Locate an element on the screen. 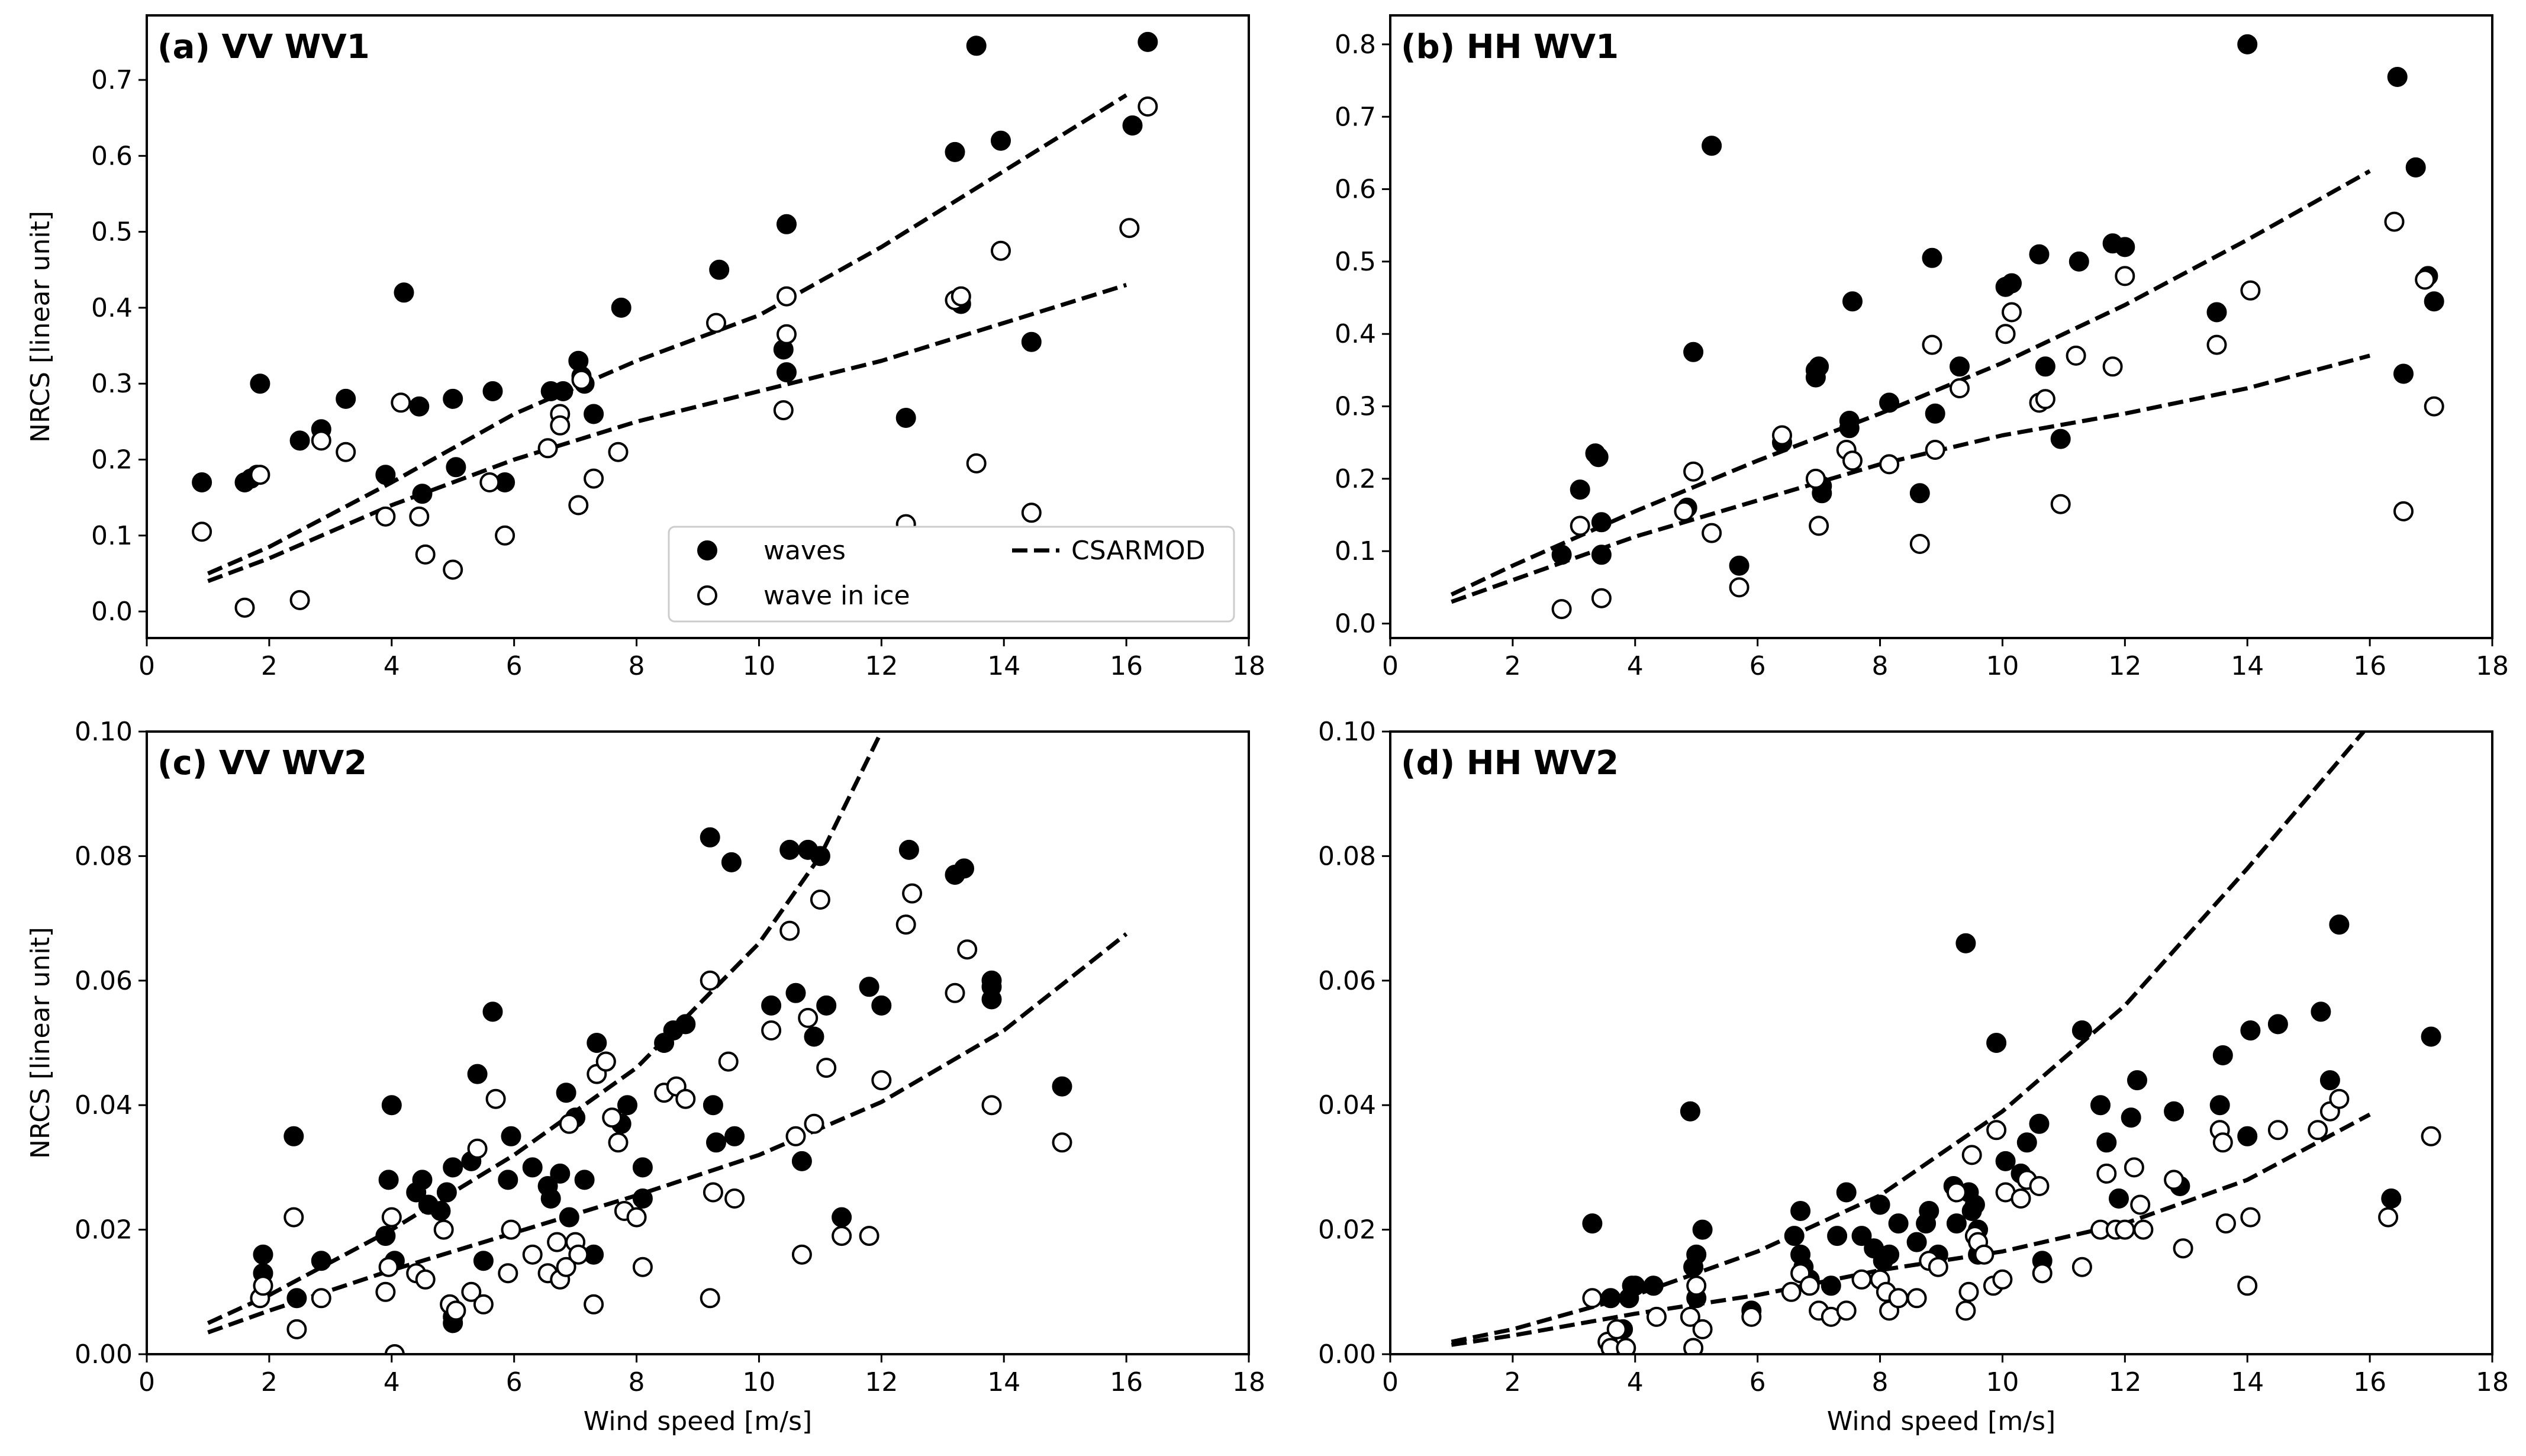 This screenshot has width=2526, height=1456. y-tick-label: 0.2 is located at coordinates (1355, 479).